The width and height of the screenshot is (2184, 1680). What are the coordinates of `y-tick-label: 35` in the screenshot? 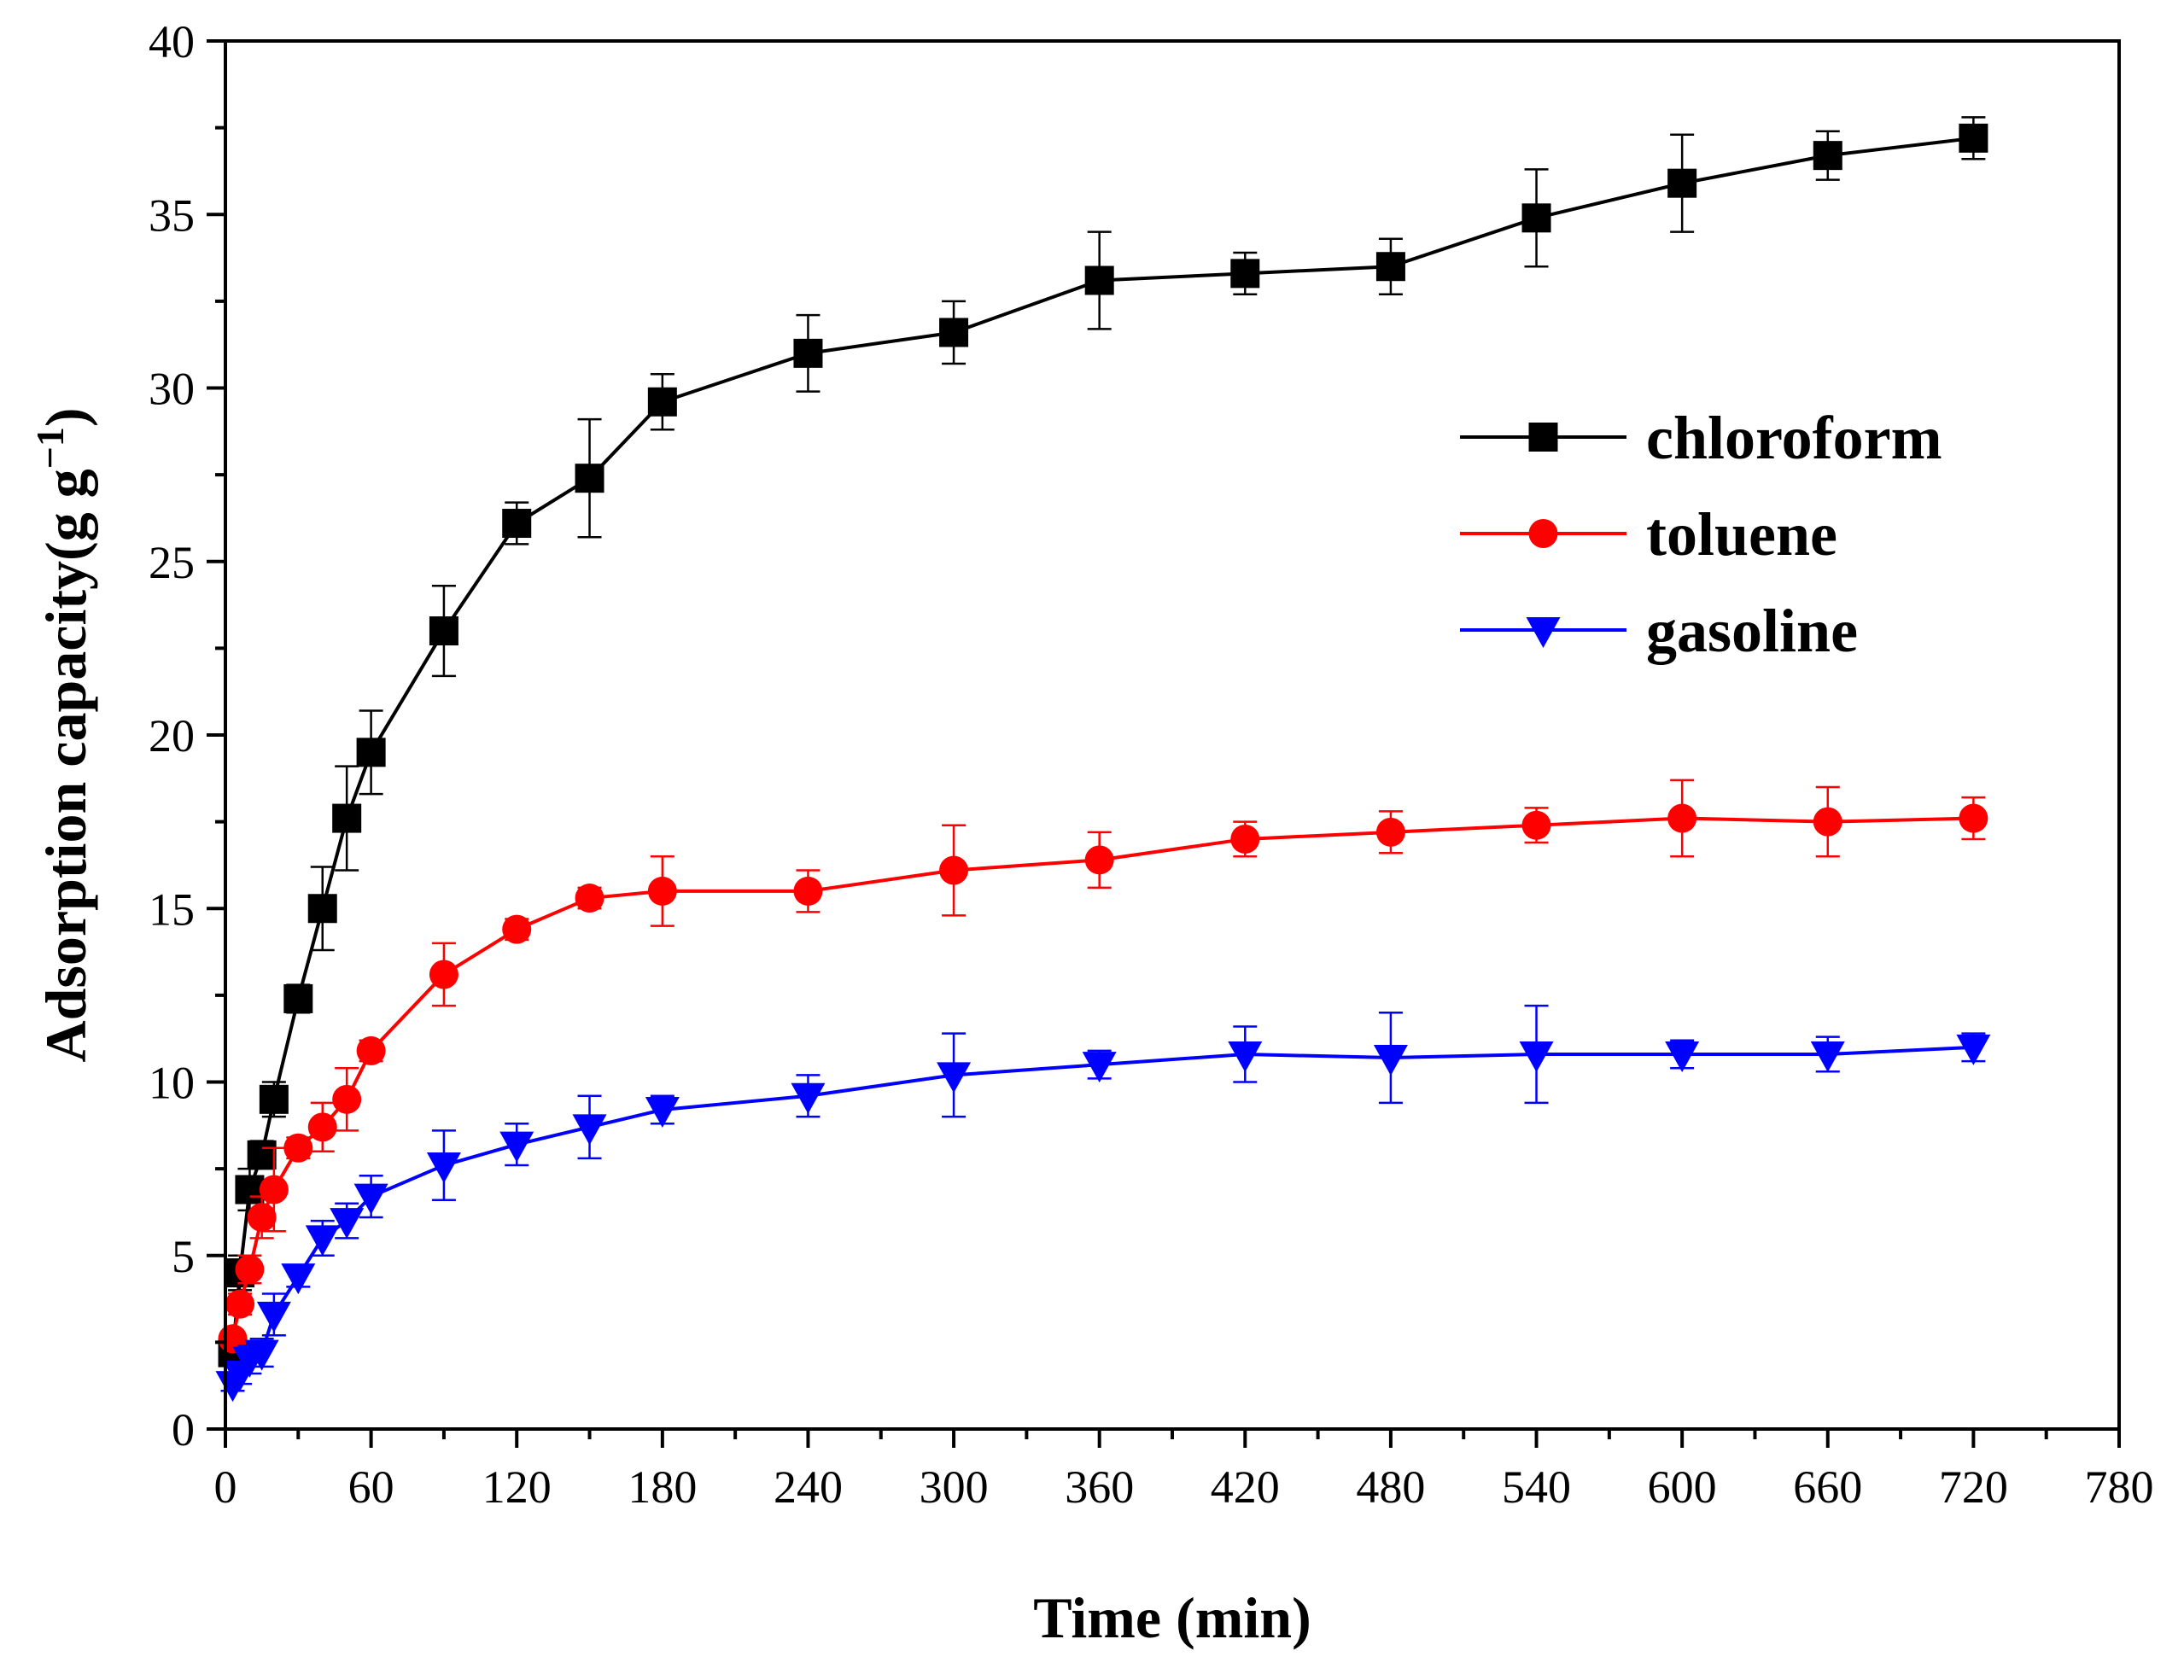 It's located at (172, 215).